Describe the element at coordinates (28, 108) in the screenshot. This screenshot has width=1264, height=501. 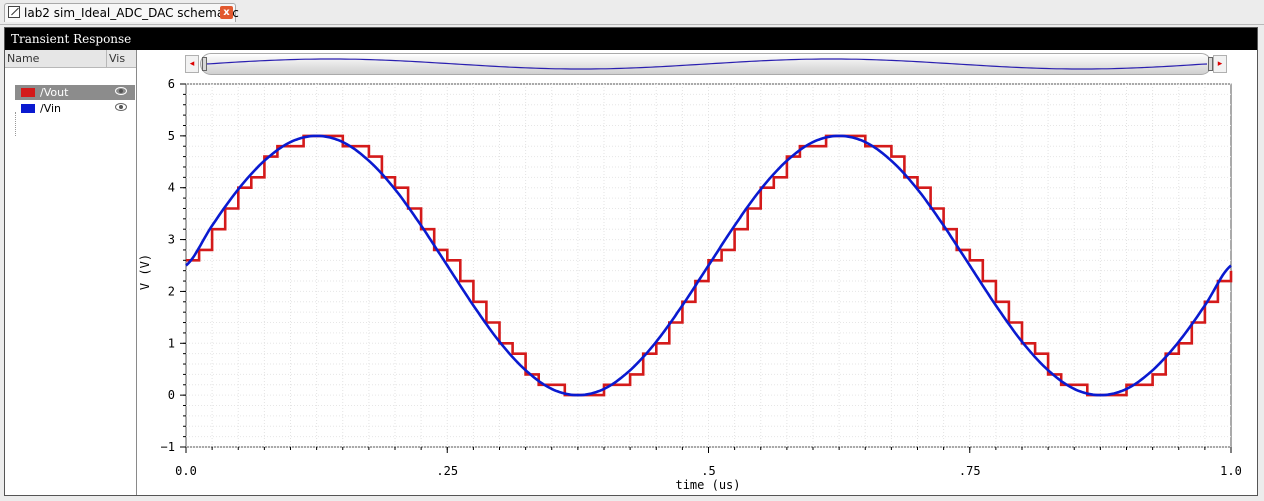
I see `vin-color-swatch` at that location.